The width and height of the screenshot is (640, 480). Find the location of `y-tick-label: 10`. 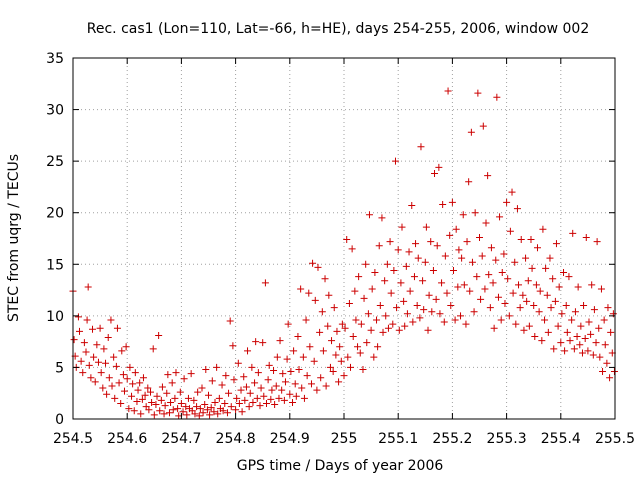

y-tick-label: 10 is located at coordinates (55, 317).